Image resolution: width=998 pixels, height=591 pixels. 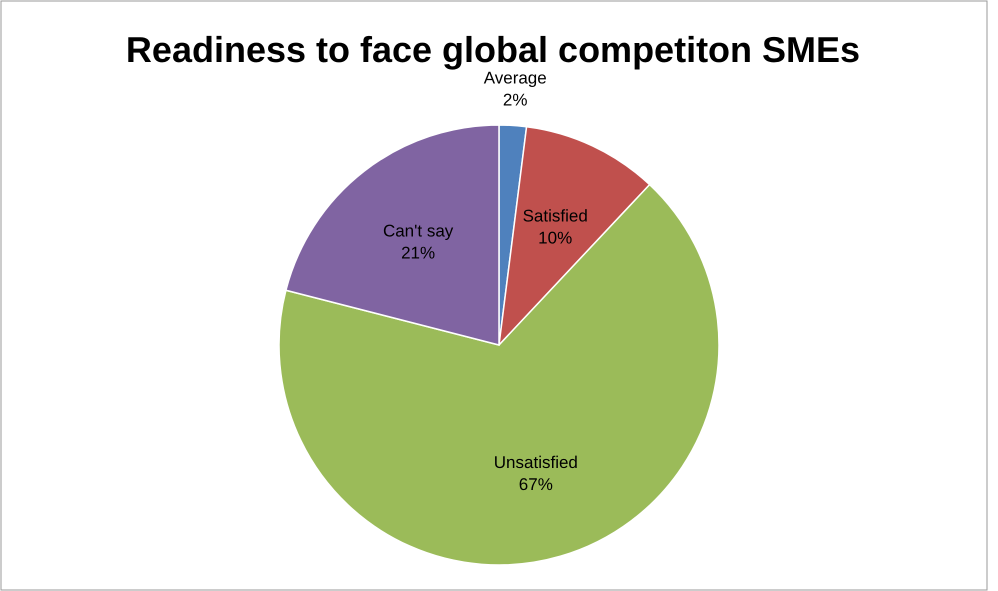 I want to click on slice-label: Satisfied, so click(x=555, y=216).